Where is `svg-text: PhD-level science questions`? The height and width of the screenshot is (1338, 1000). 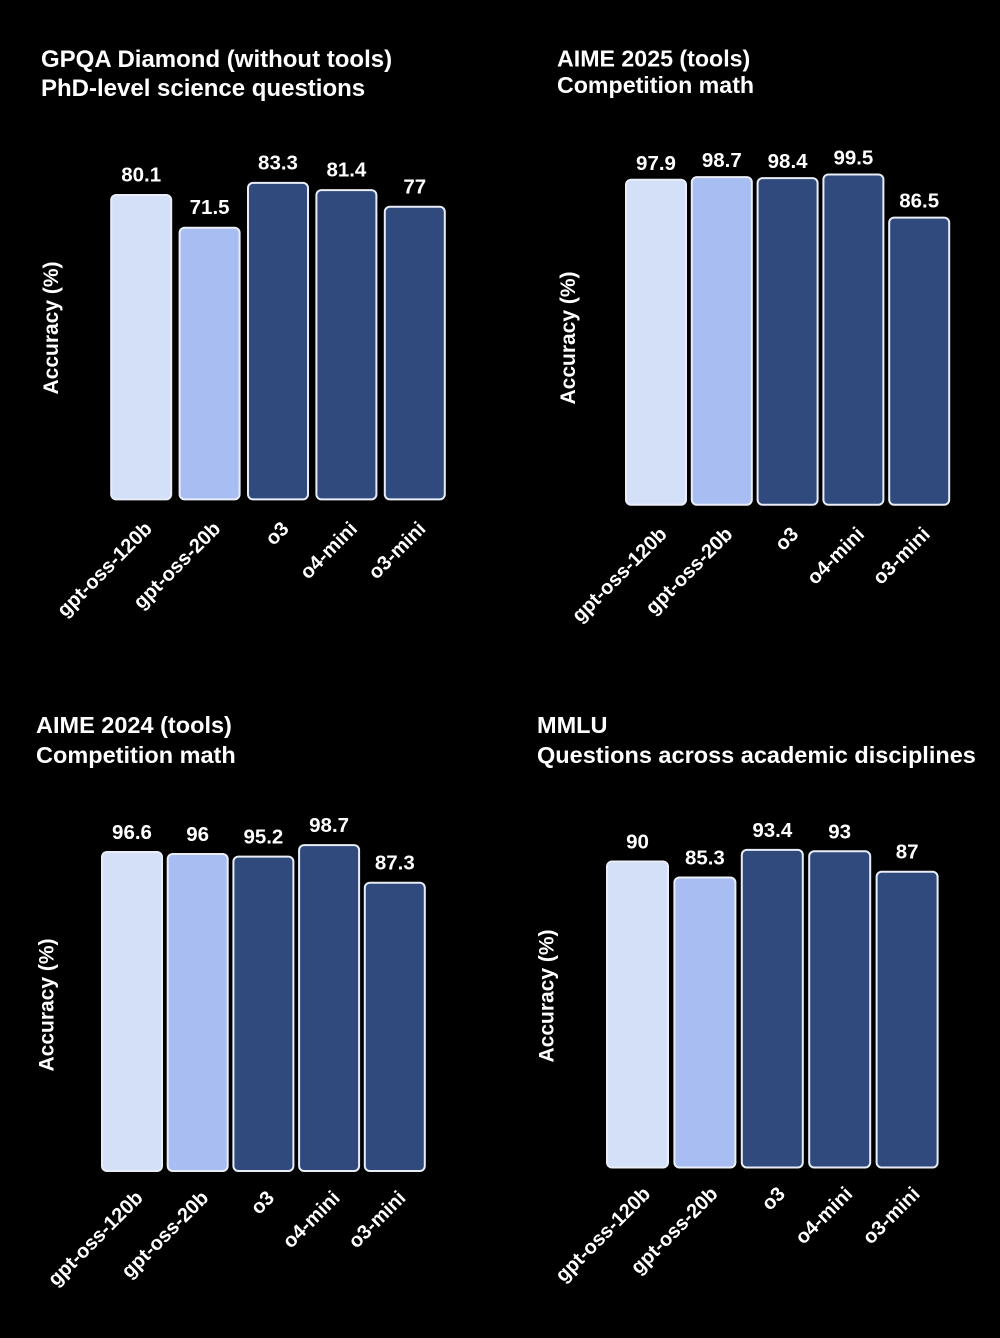 svg-text: PhD-level science questions is located at coordinates (203, 88).